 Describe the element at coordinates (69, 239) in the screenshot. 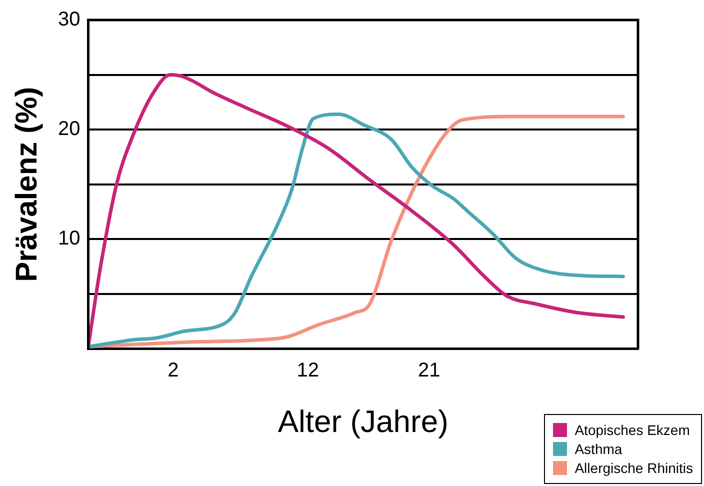

I see `y-tick-label: 10` at that location.